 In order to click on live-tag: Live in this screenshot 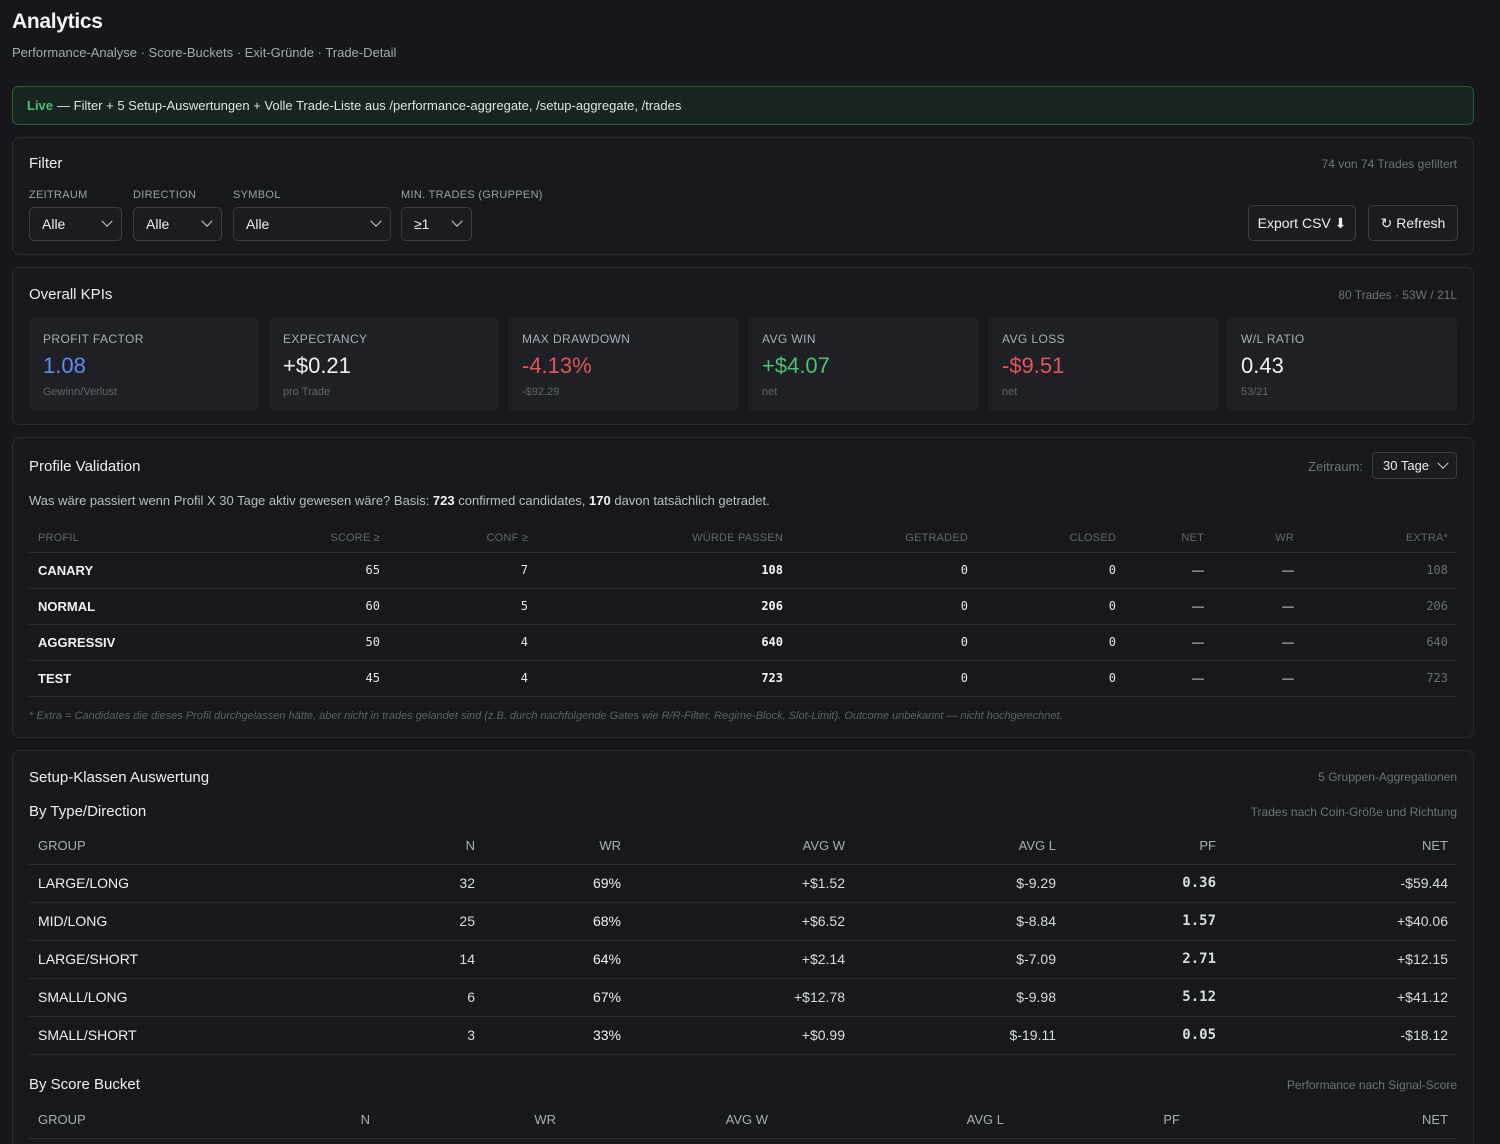, I will do `click(40, 105)`.